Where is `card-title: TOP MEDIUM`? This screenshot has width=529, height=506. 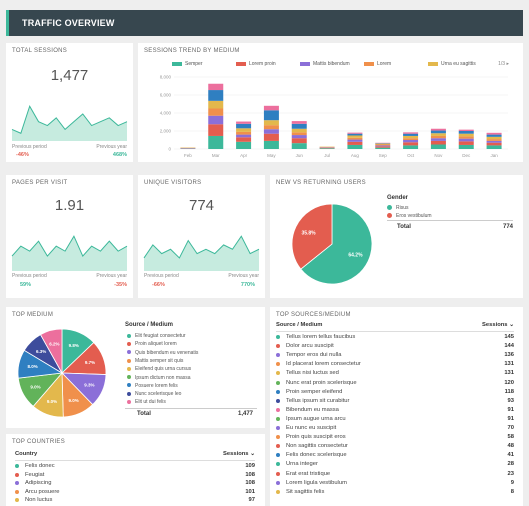 card-title: TOP MEDIUM is located at coordinates (33, 315).